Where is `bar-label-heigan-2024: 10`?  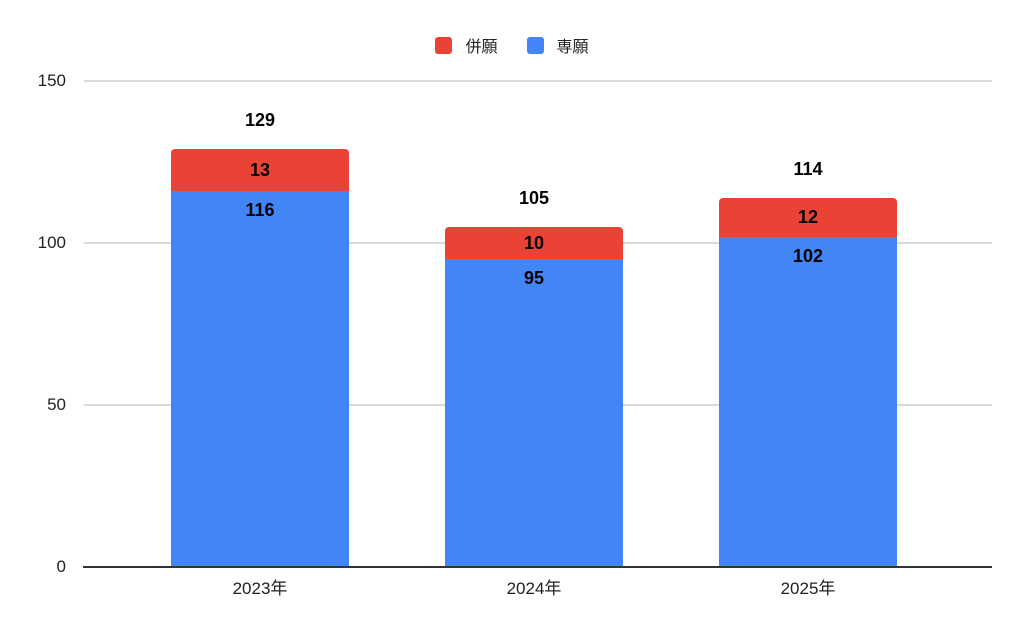
bar-label-heigan-2024: 10 is located at coordinates (534, 242).